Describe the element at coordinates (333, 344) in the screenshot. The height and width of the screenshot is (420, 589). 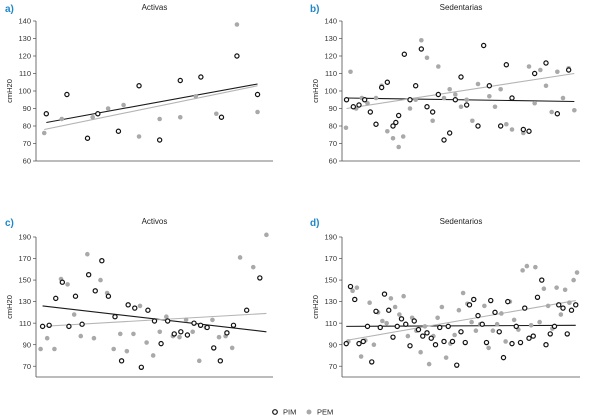
I see `y-tick-label: 90` at that location.